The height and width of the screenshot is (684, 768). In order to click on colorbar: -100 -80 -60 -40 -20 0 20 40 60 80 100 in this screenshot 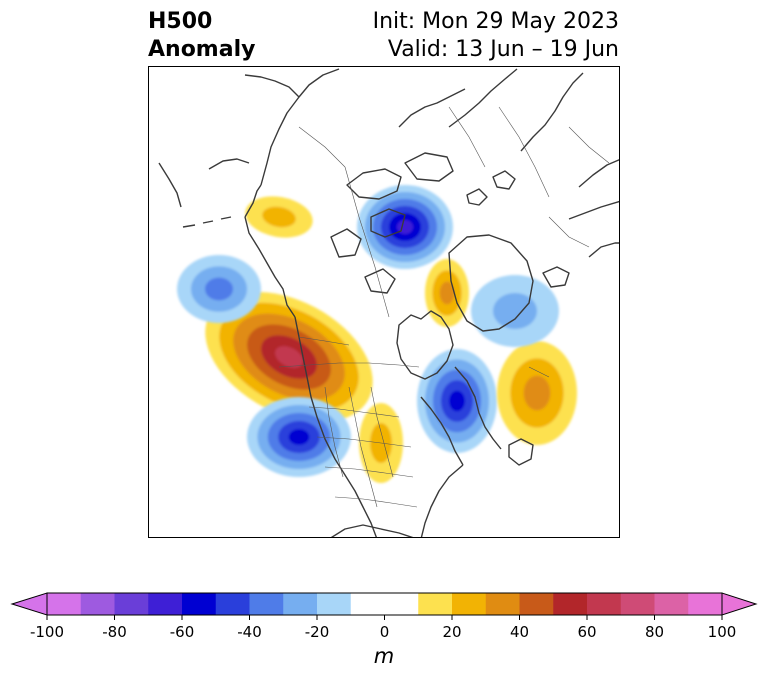, I will do `click(384, 617)`.